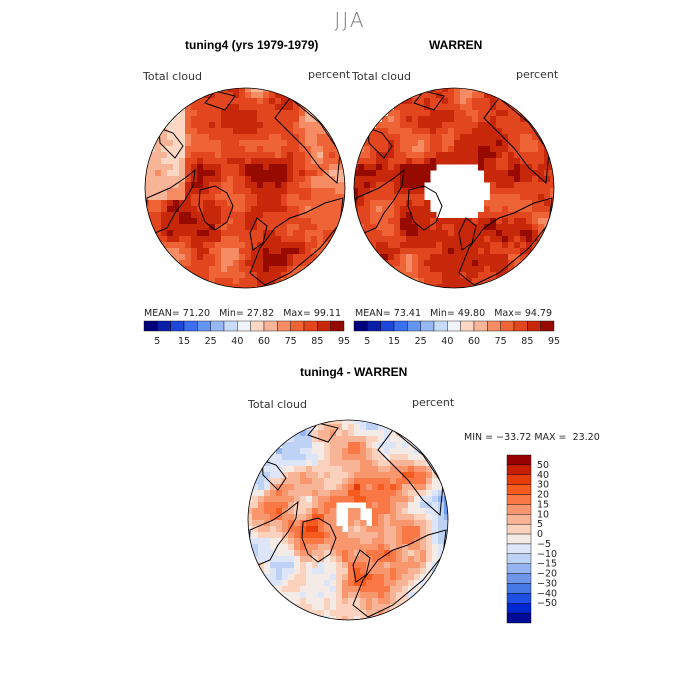  I want to click on panel3-stats: MIN = −33.72 MAX = 23.20, so click(532, 437).